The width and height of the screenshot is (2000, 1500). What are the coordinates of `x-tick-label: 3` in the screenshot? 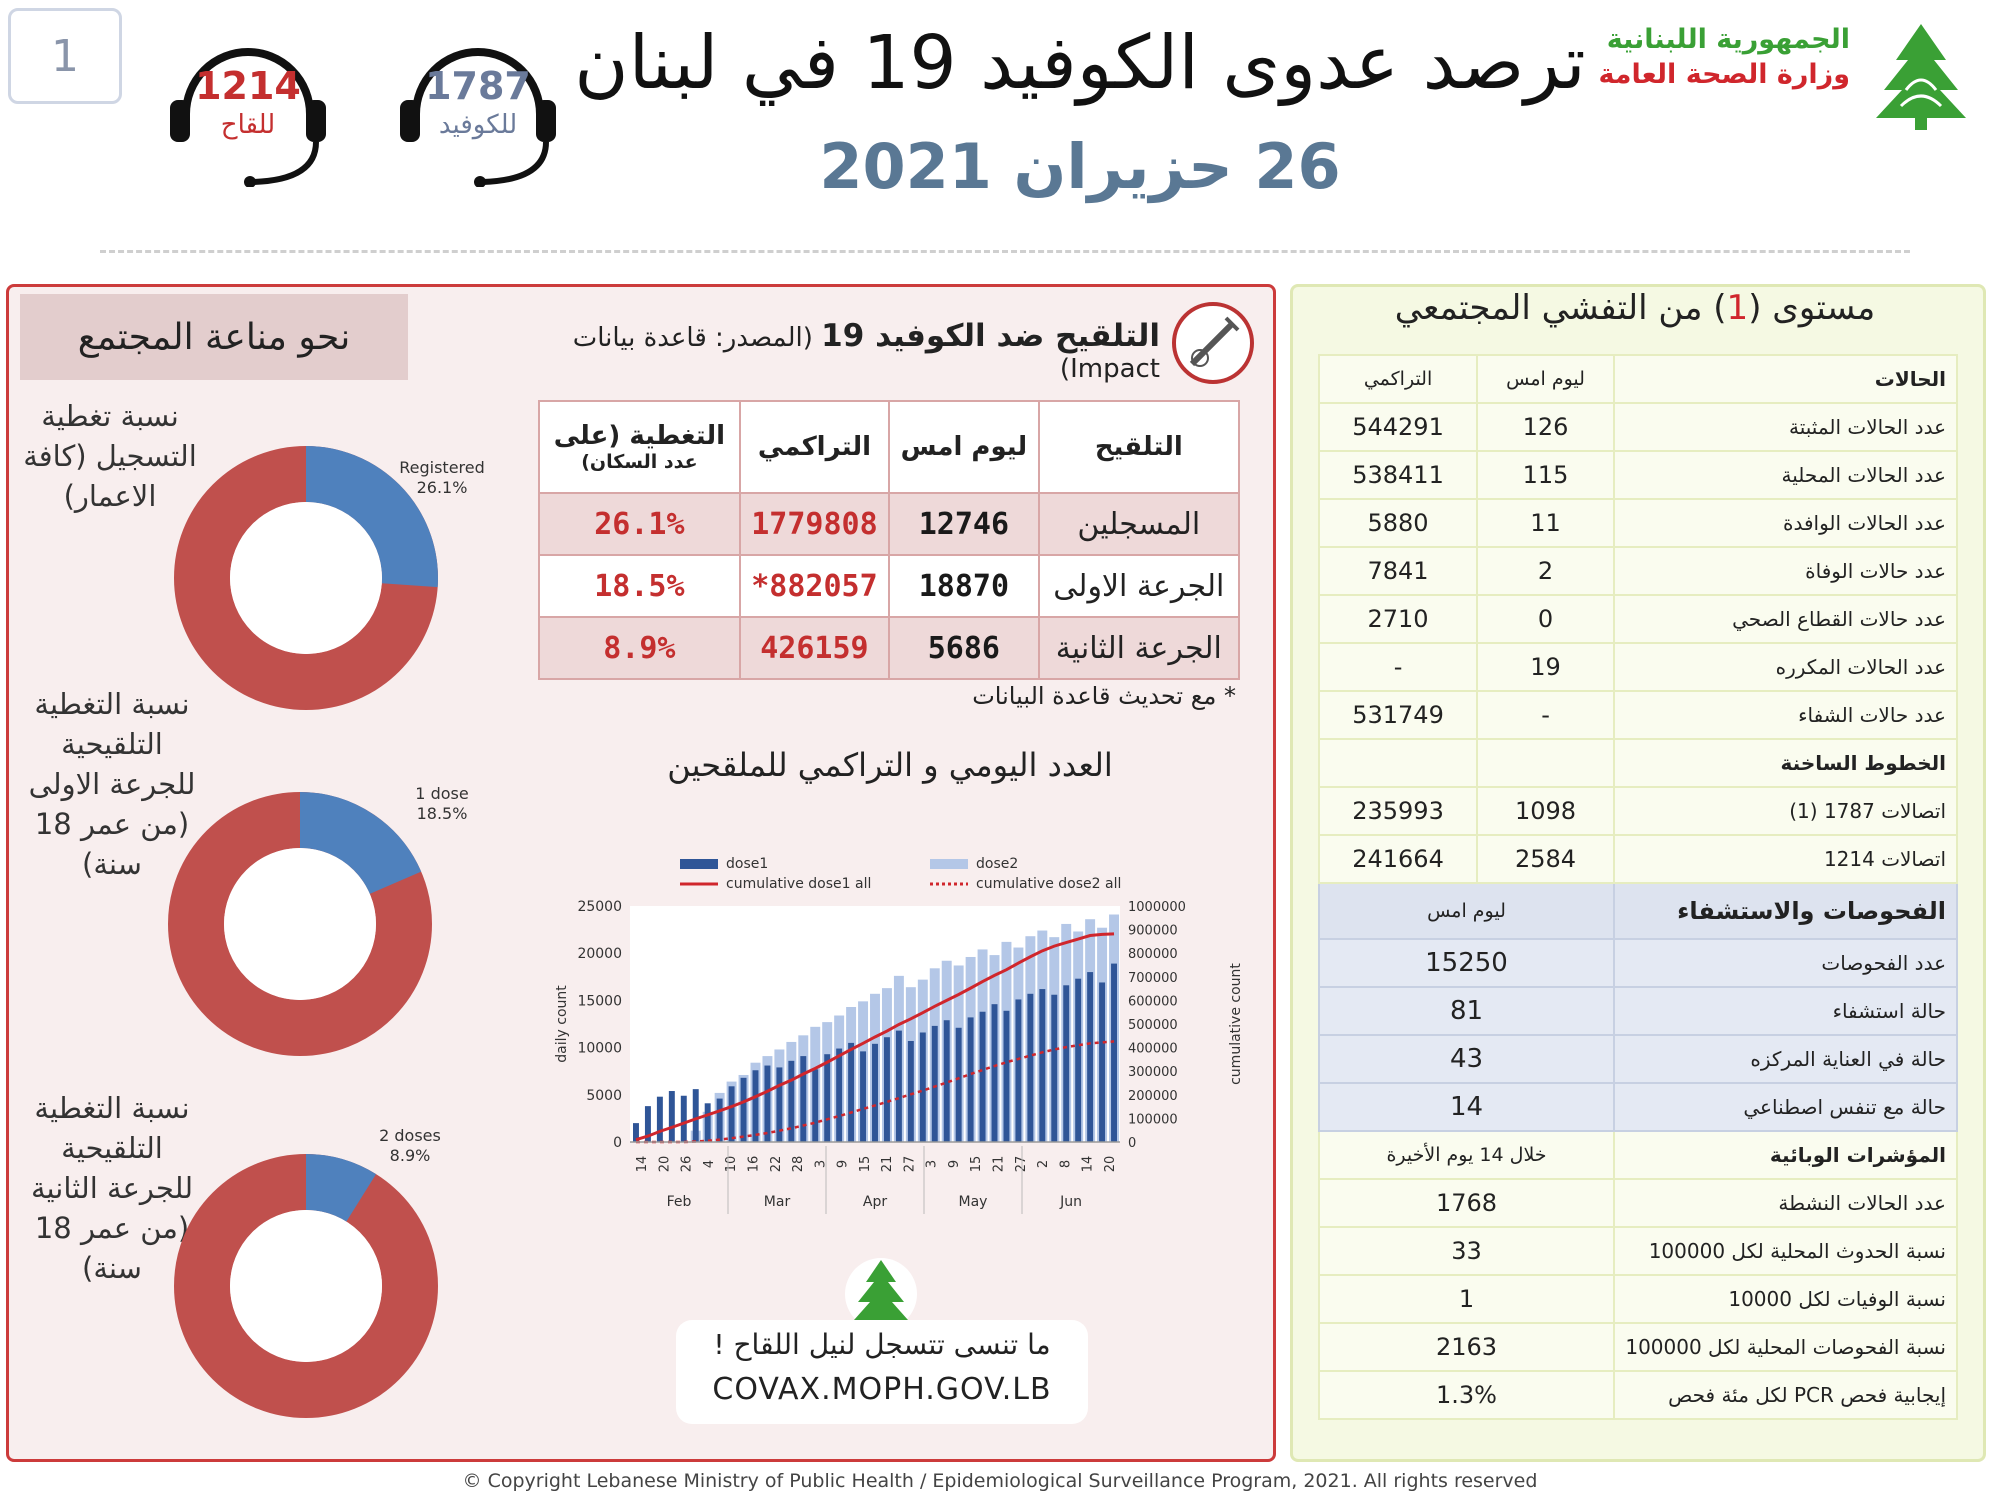 It's located at (932, 1164).